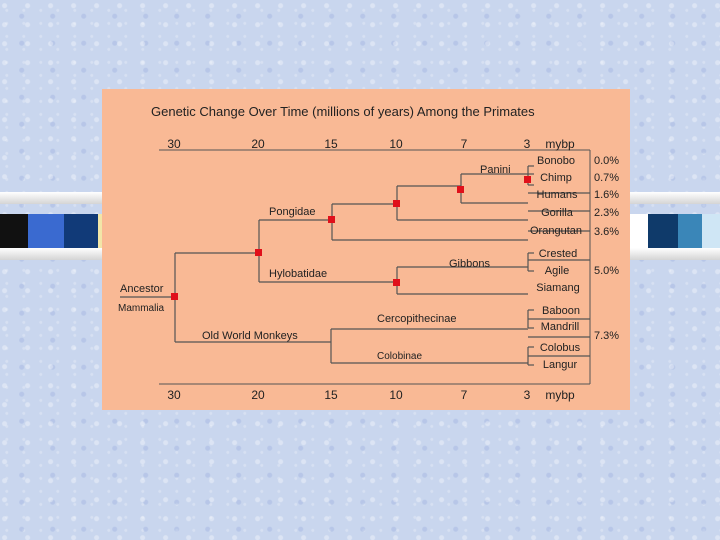  What do you see at coordinates (560, 348) in the screenshot?
I see `species-label-colobus: Colobus` at bounding box center [560, 348].